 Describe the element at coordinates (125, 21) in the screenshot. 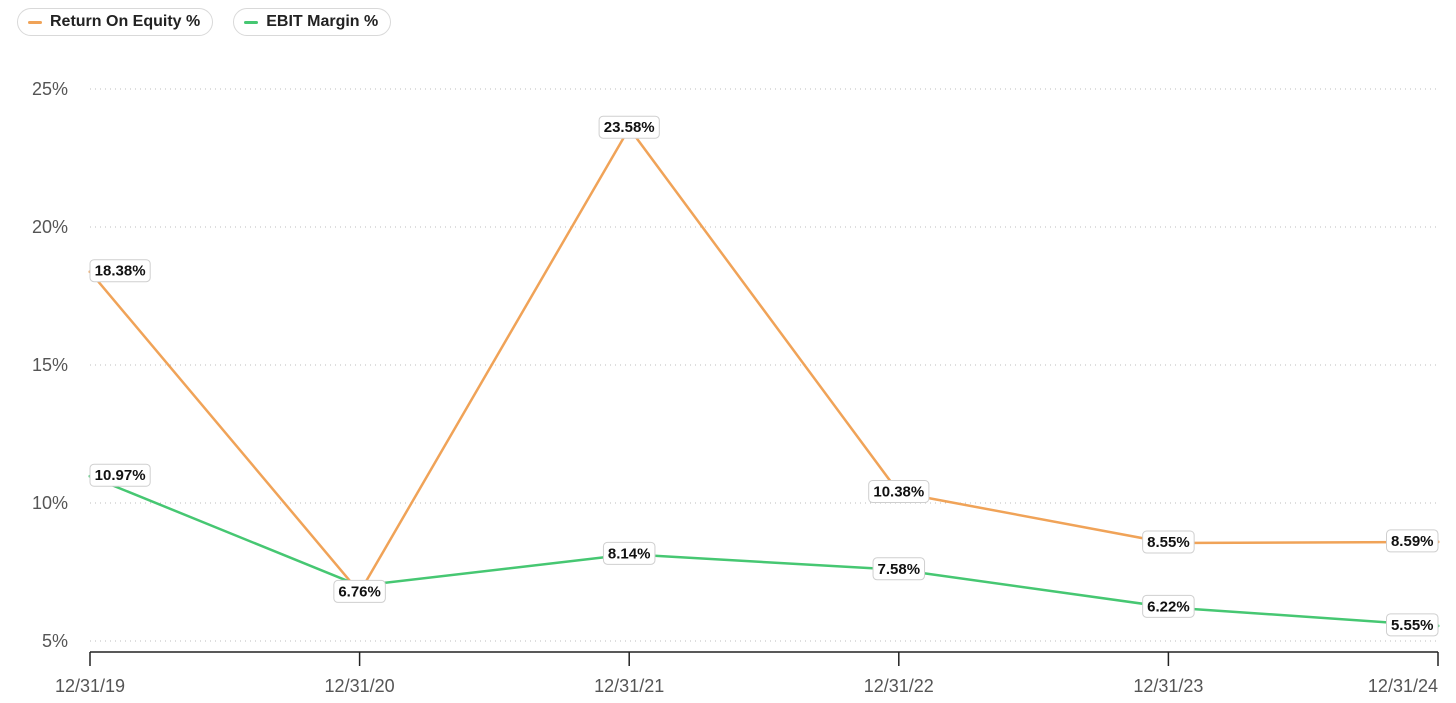

I see `legend-label-return-on-equity: Return On Equity %` at that location.